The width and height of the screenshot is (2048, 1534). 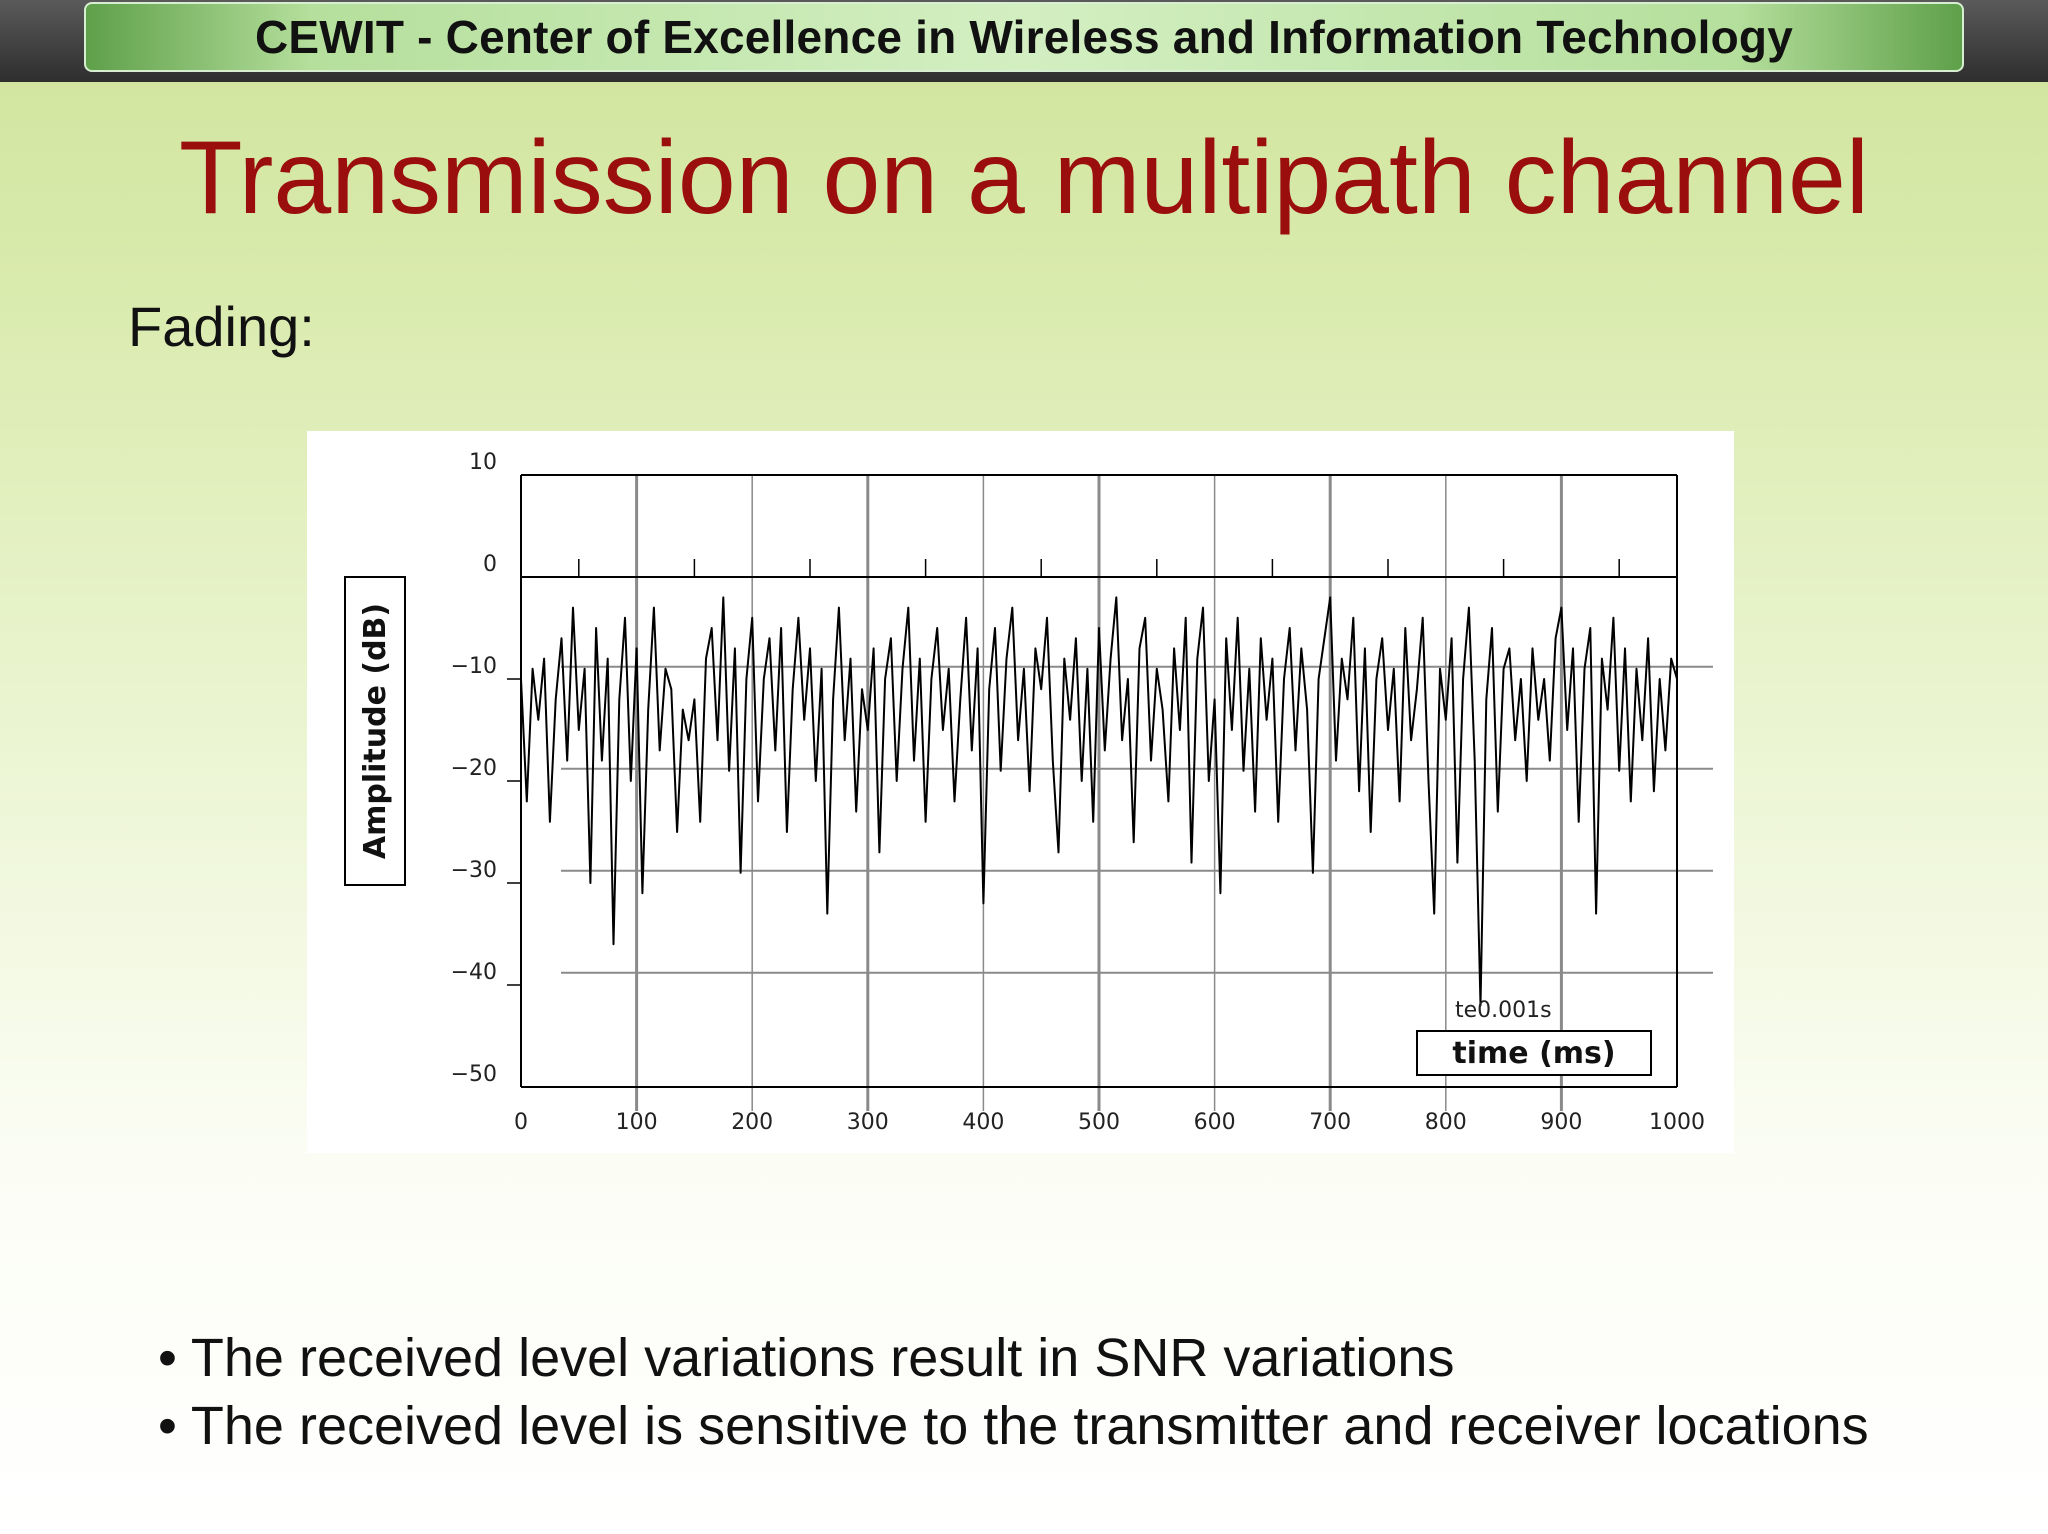 What do you see at coordinates (474, 666) in the screenshot?
I see `y-tick-label: −10` at bounding box center [474, 666].